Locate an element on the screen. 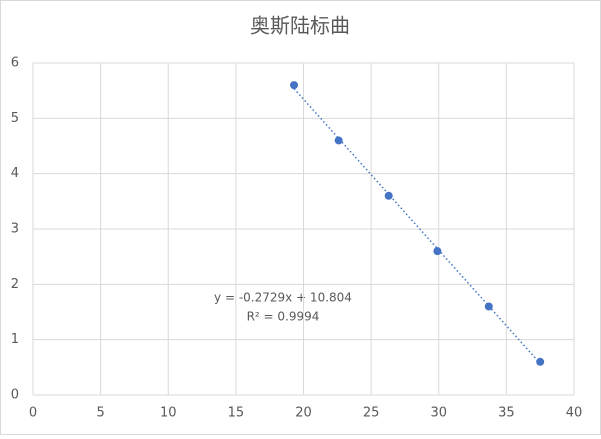 This screenshot has width=601, height=439. x-tick-label: 20 is located at coordinates (303, 413).